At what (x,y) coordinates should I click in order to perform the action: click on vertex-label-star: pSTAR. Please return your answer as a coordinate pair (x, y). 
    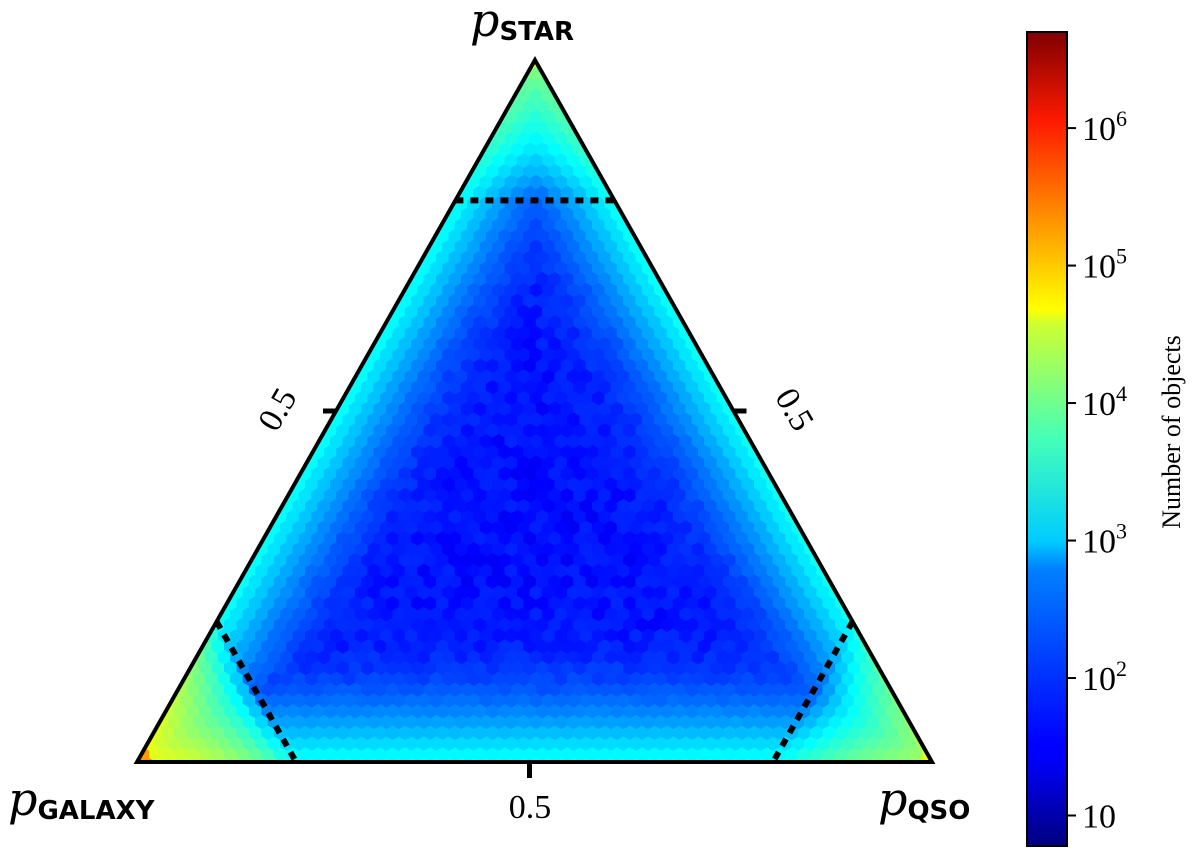
    Looking at the image, I should click on (522, 23).